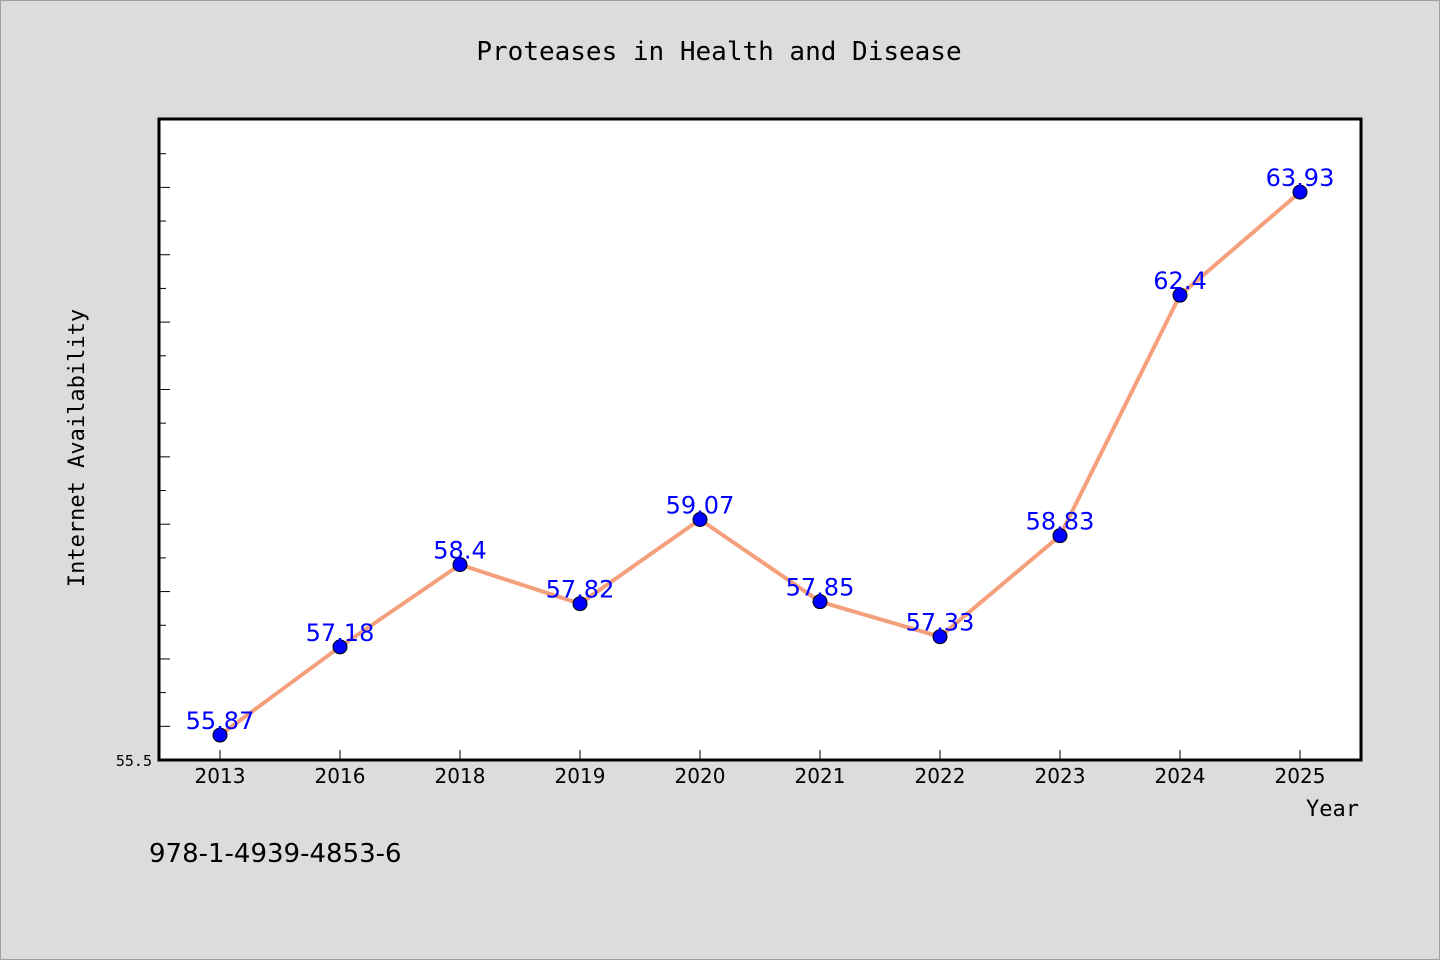 The width and height of the screenshot is (1440, 960). I want to click on x-axis-tick-labels: 2013 2016 2018 2019 2020 2021 2022 2023 2024 2025, so click(760, 776).